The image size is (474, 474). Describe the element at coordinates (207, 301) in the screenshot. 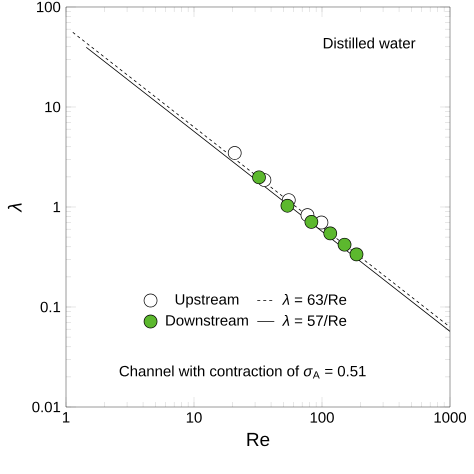

I see `legend-label: Upstream` at that location.